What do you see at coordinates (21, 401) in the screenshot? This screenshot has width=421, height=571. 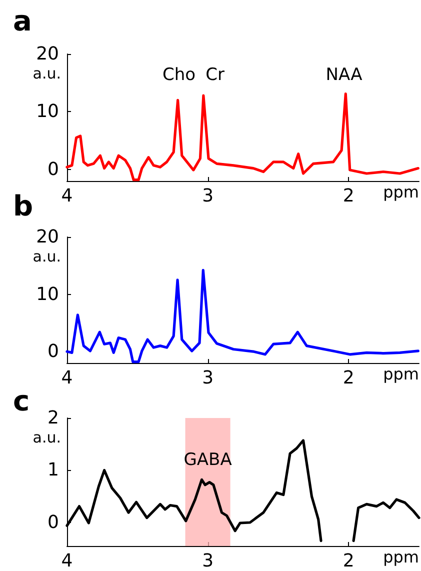 I see `chart-title: c` at bounding box center [21, 401].